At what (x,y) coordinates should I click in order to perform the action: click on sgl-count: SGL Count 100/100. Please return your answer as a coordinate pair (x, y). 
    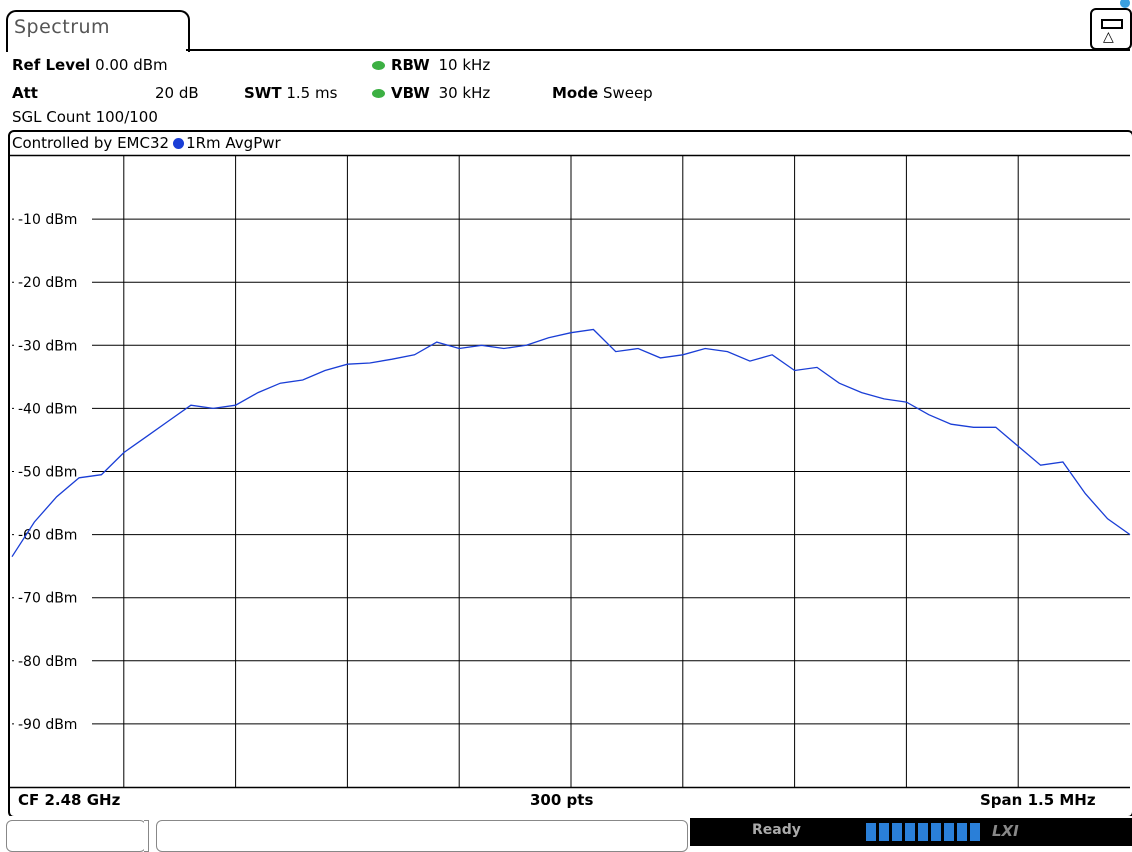
    Looking at the image, I should click on (85, 117).